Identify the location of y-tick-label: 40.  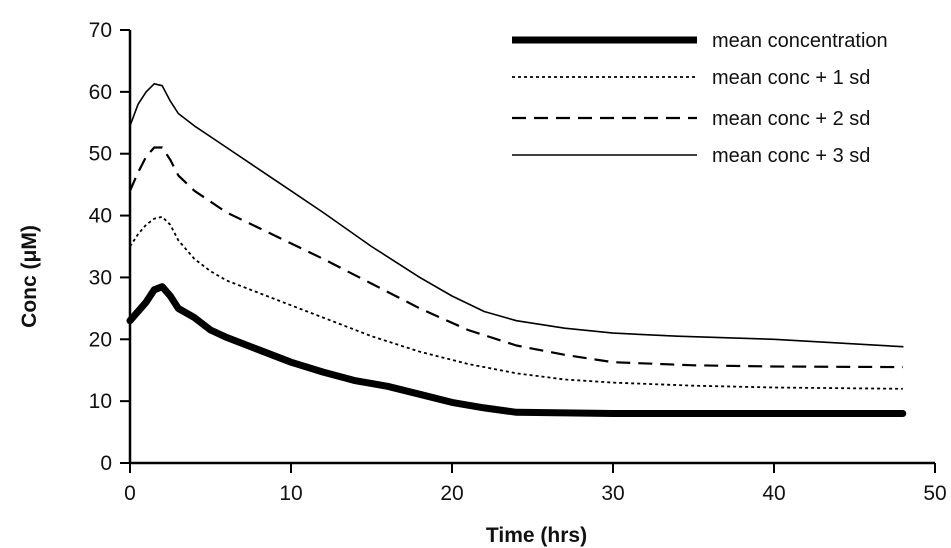
(100, 216).